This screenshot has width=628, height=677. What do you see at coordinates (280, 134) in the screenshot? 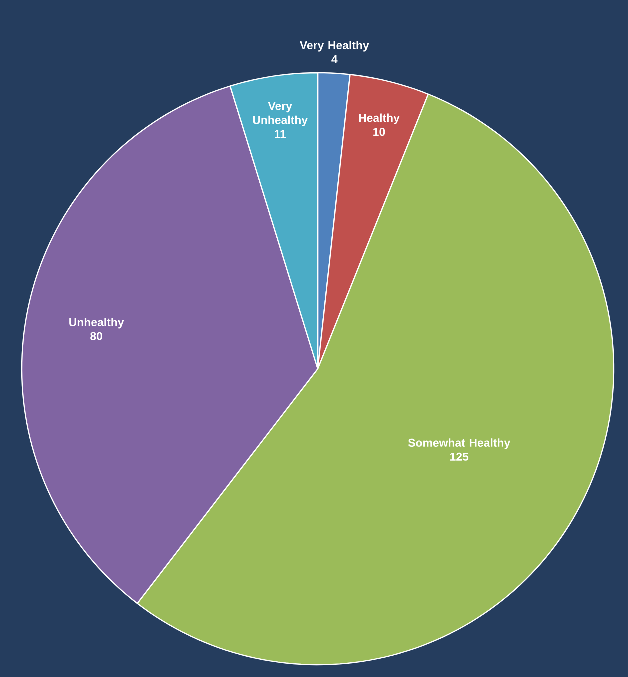
I see `data-label: 11` at bounding box center [280, 134].